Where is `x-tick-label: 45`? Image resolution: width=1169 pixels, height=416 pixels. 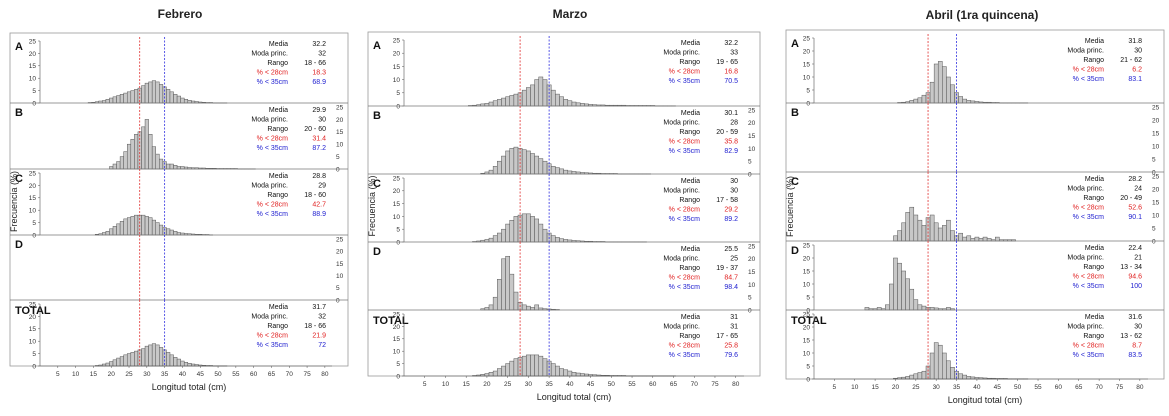
x-tick-label: 45 is located at coordinates (201, 374).